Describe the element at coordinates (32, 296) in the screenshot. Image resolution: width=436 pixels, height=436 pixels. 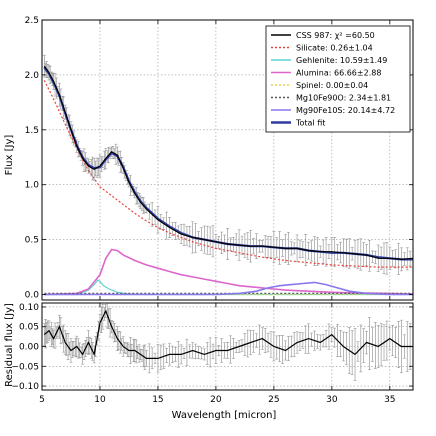
I see `y-tick-label: 0.0` at that location.